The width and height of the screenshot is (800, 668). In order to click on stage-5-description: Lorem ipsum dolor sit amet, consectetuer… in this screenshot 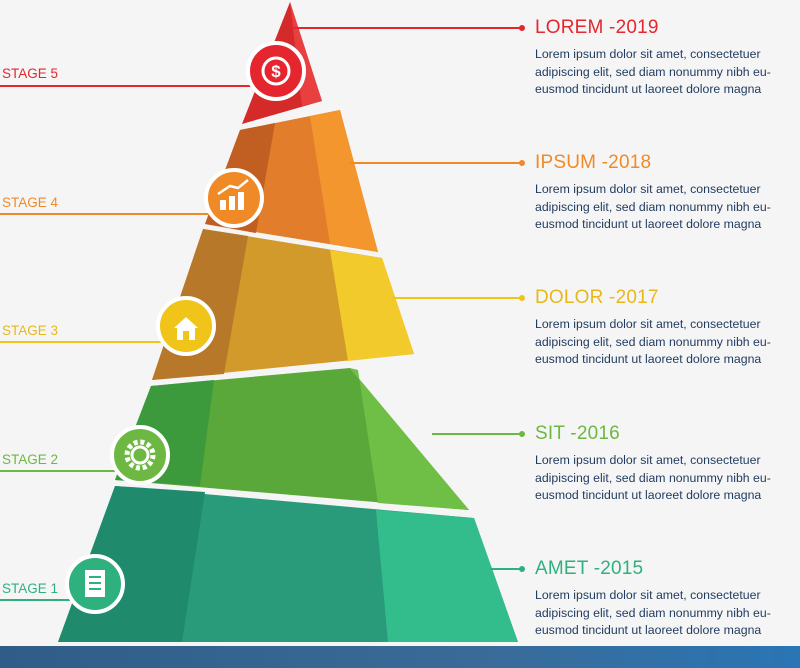, I will do `click(653, 71)`.